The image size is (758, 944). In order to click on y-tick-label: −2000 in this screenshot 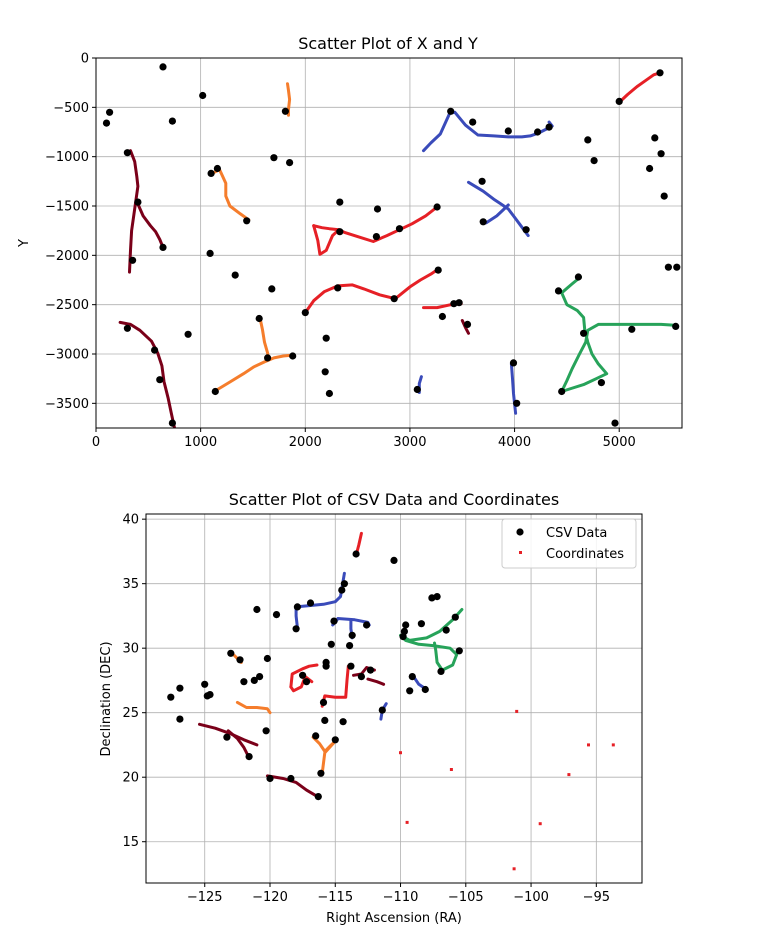, I will do `click(67, 256)`.